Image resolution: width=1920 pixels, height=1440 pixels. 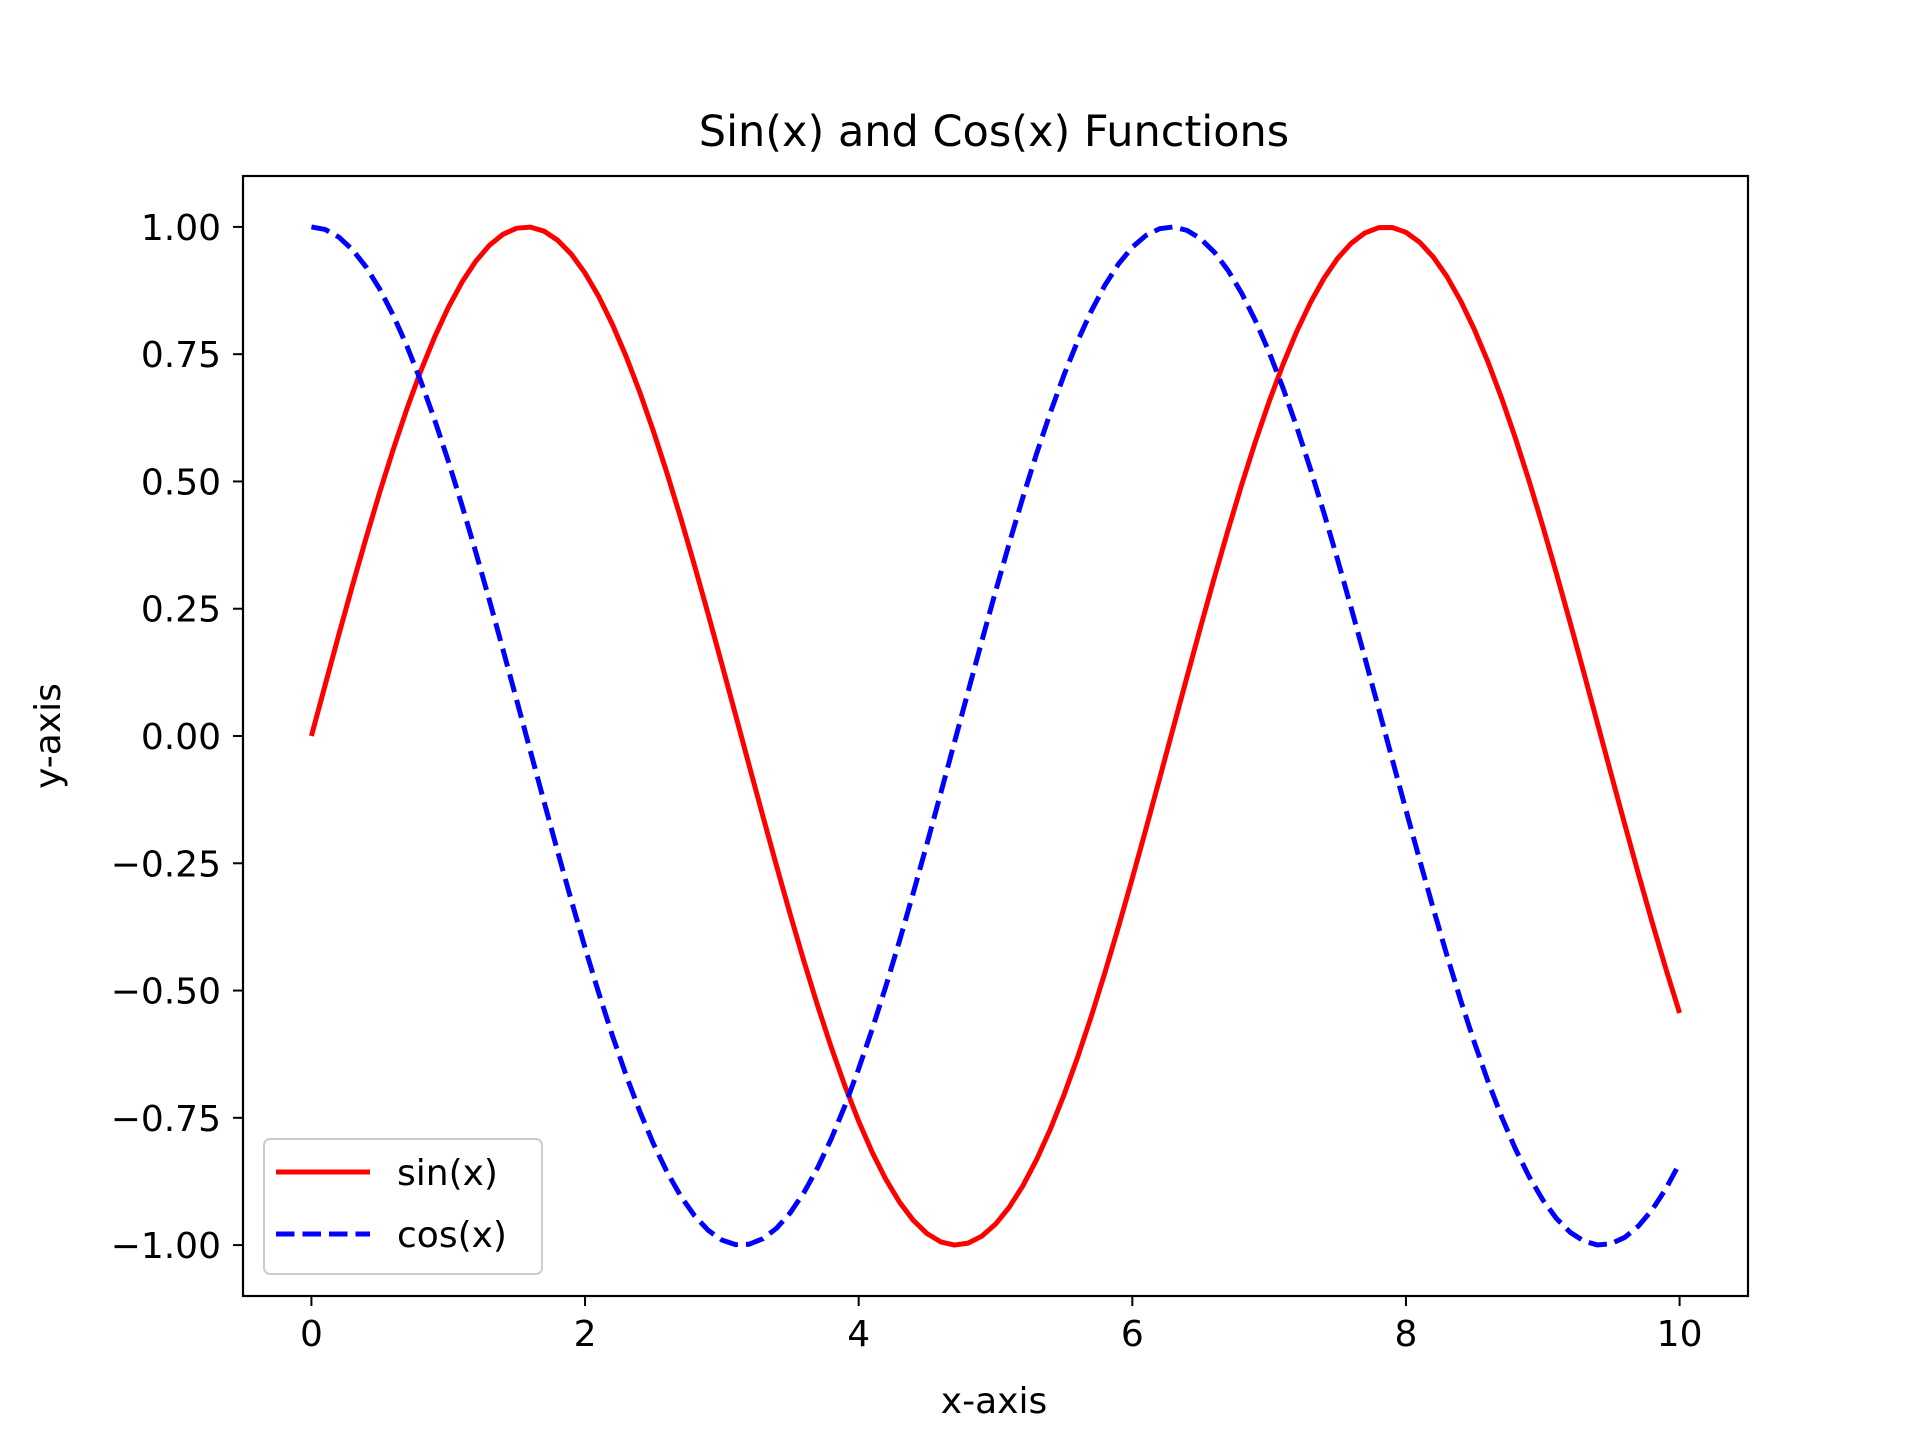 I want to click on y-tick-label: 0.25, so click(x=181, y=610).